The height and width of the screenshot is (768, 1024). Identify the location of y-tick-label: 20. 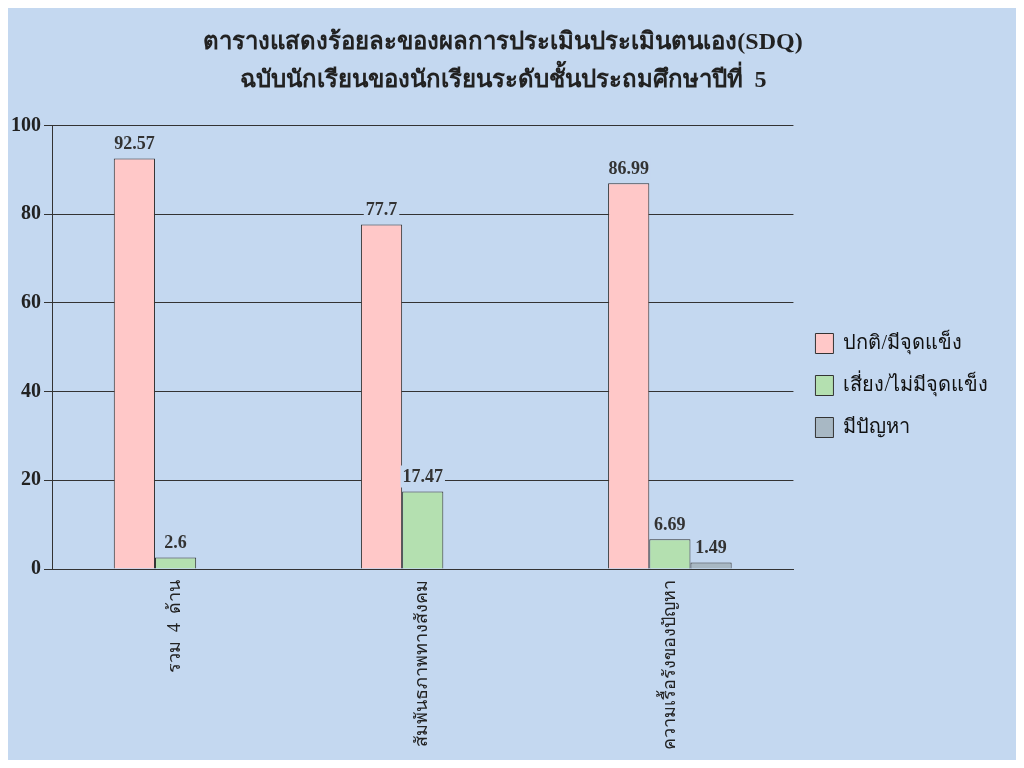
(31, 478).